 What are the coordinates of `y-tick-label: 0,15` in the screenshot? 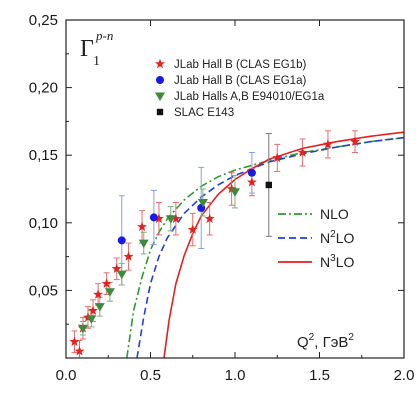 It's located at (43, 155).